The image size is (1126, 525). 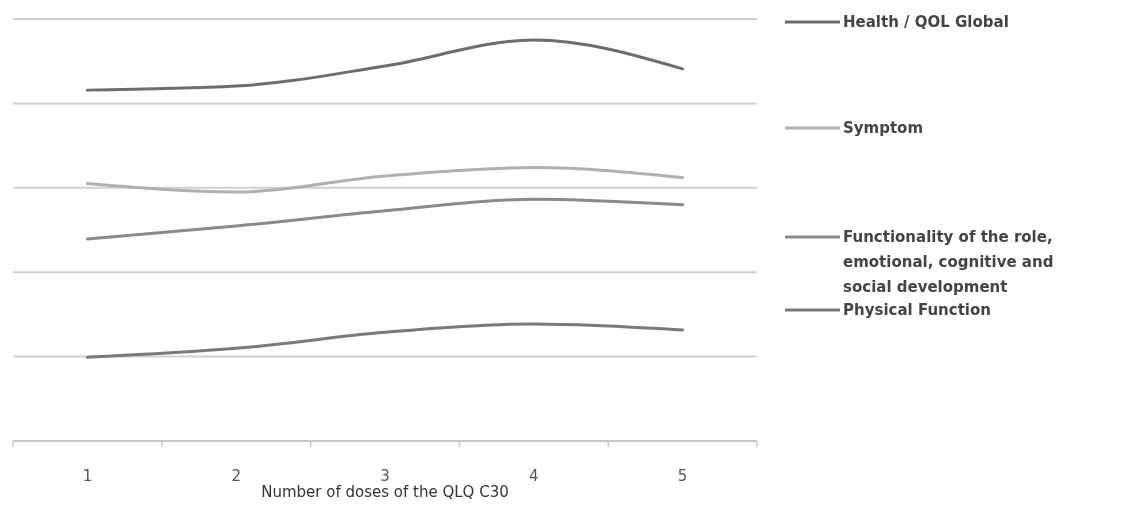 What do you see at coordinates (236, 476) in the screenshot?
I see `x-tick-label: 2` at bounding box center [236, 476].